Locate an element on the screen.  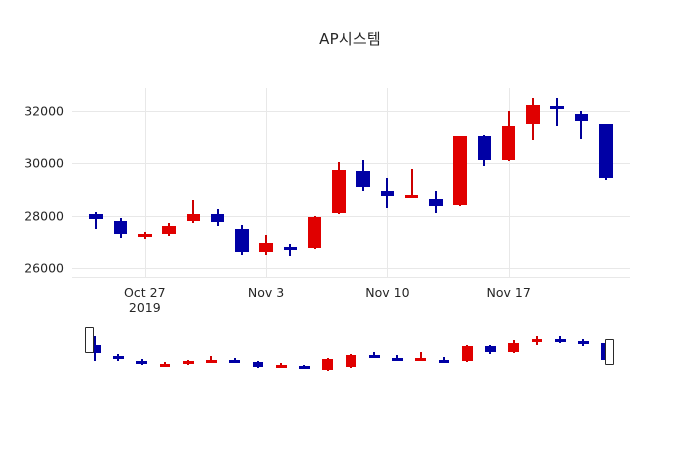
range-selector is located at coordinates (351, 351).